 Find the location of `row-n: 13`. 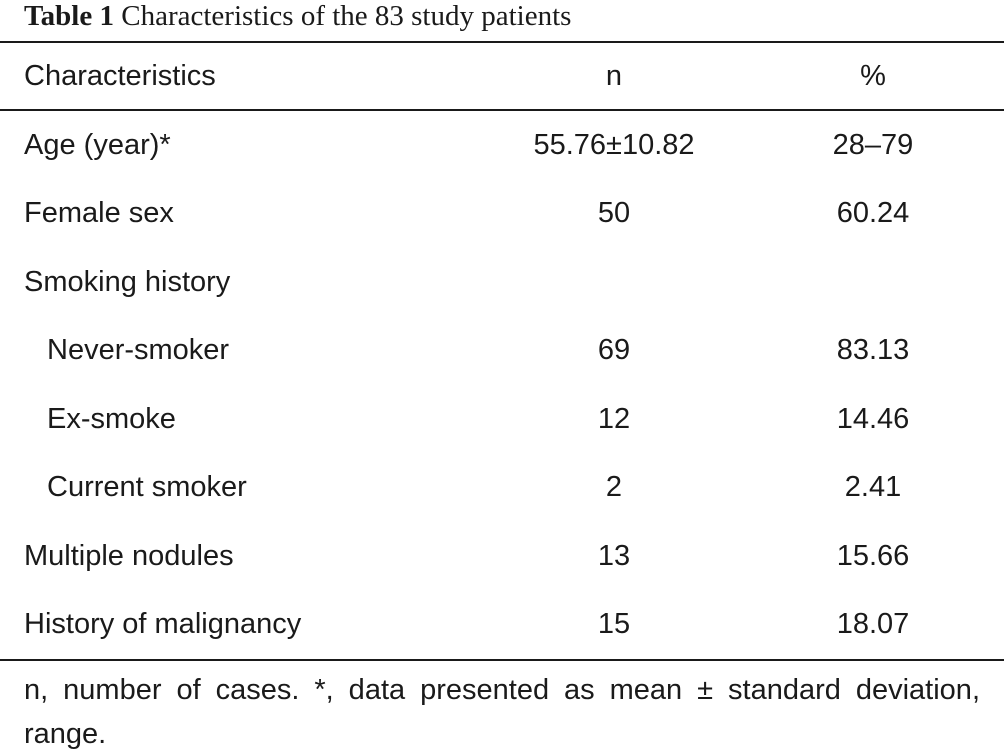

row-n: 13 is located at coordinates (614, 555).